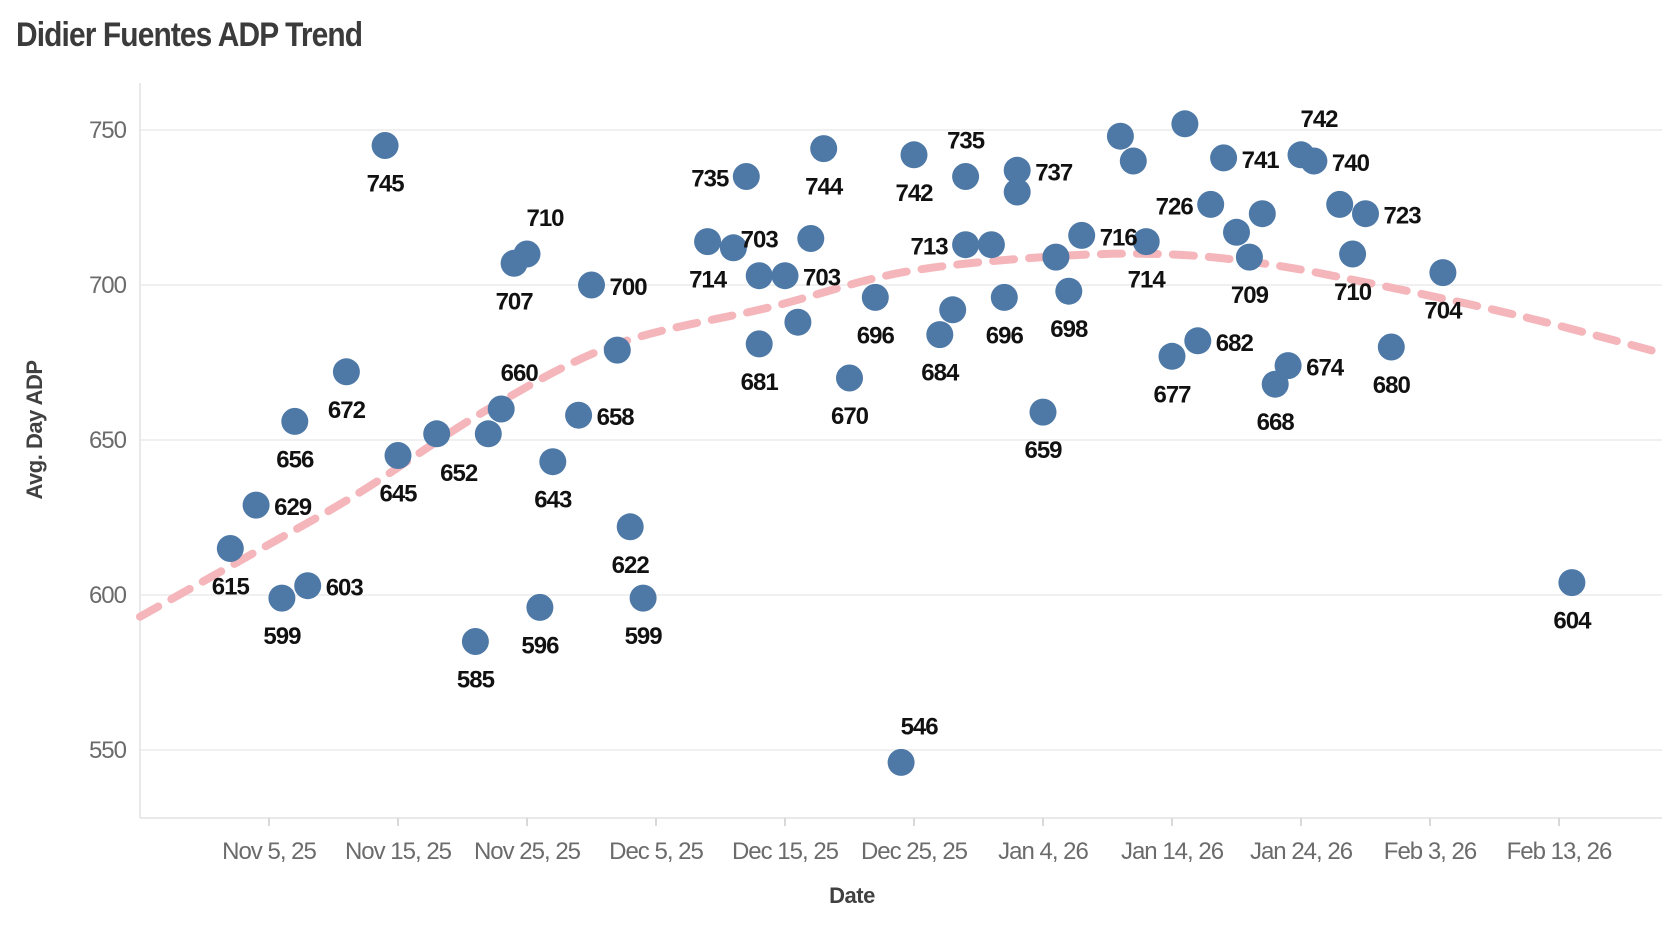 Image resolution: width=1672 pixels, height=934 pixels. Describe the element at coordinates (540, 645) in the screenshot. I see `data-point-label: 596` at that location.